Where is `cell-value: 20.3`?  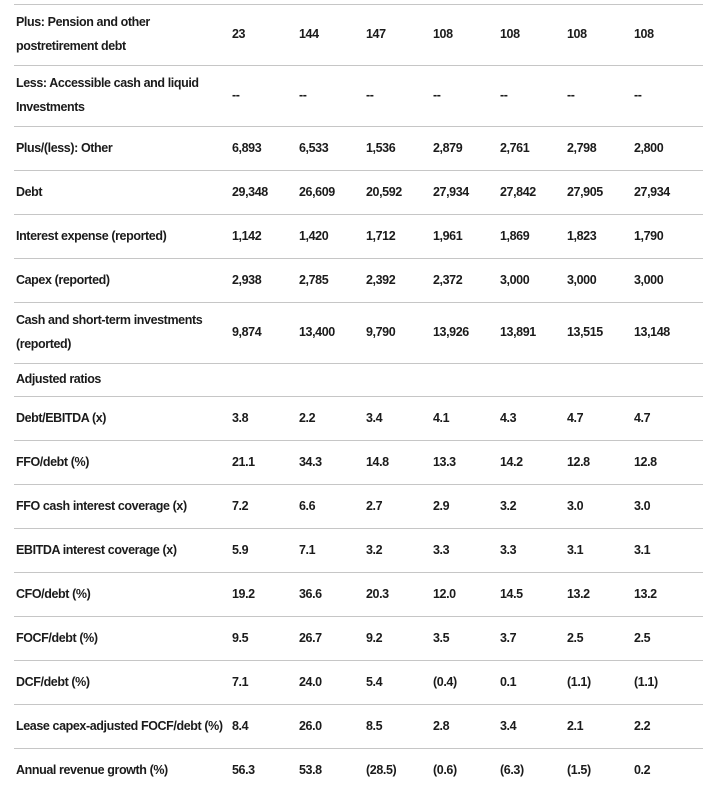 cell-value: 20.3 is located at coordinates (377, 593).